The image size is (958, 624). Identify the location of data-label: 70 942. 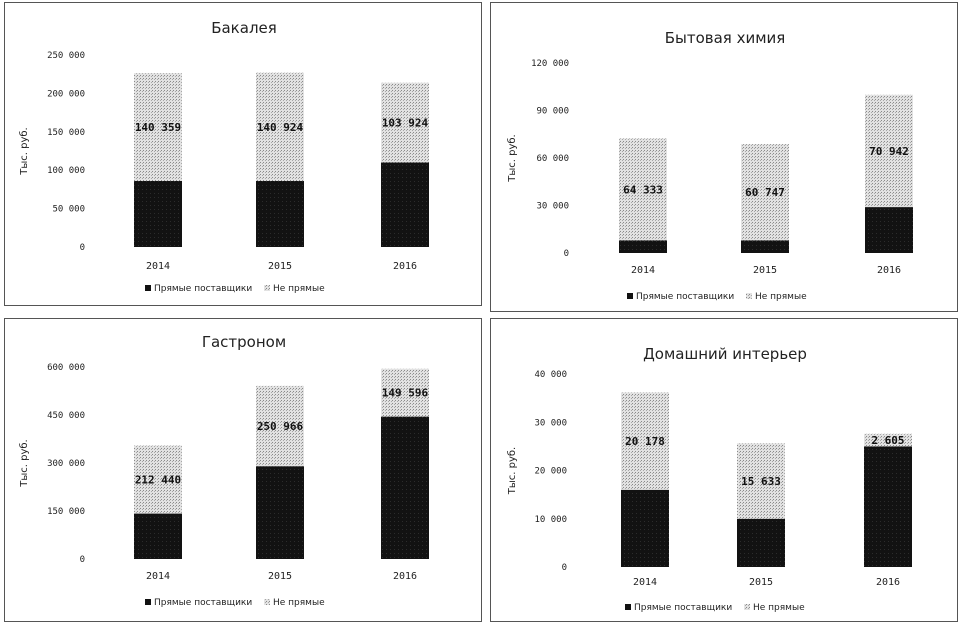
(889, 151).